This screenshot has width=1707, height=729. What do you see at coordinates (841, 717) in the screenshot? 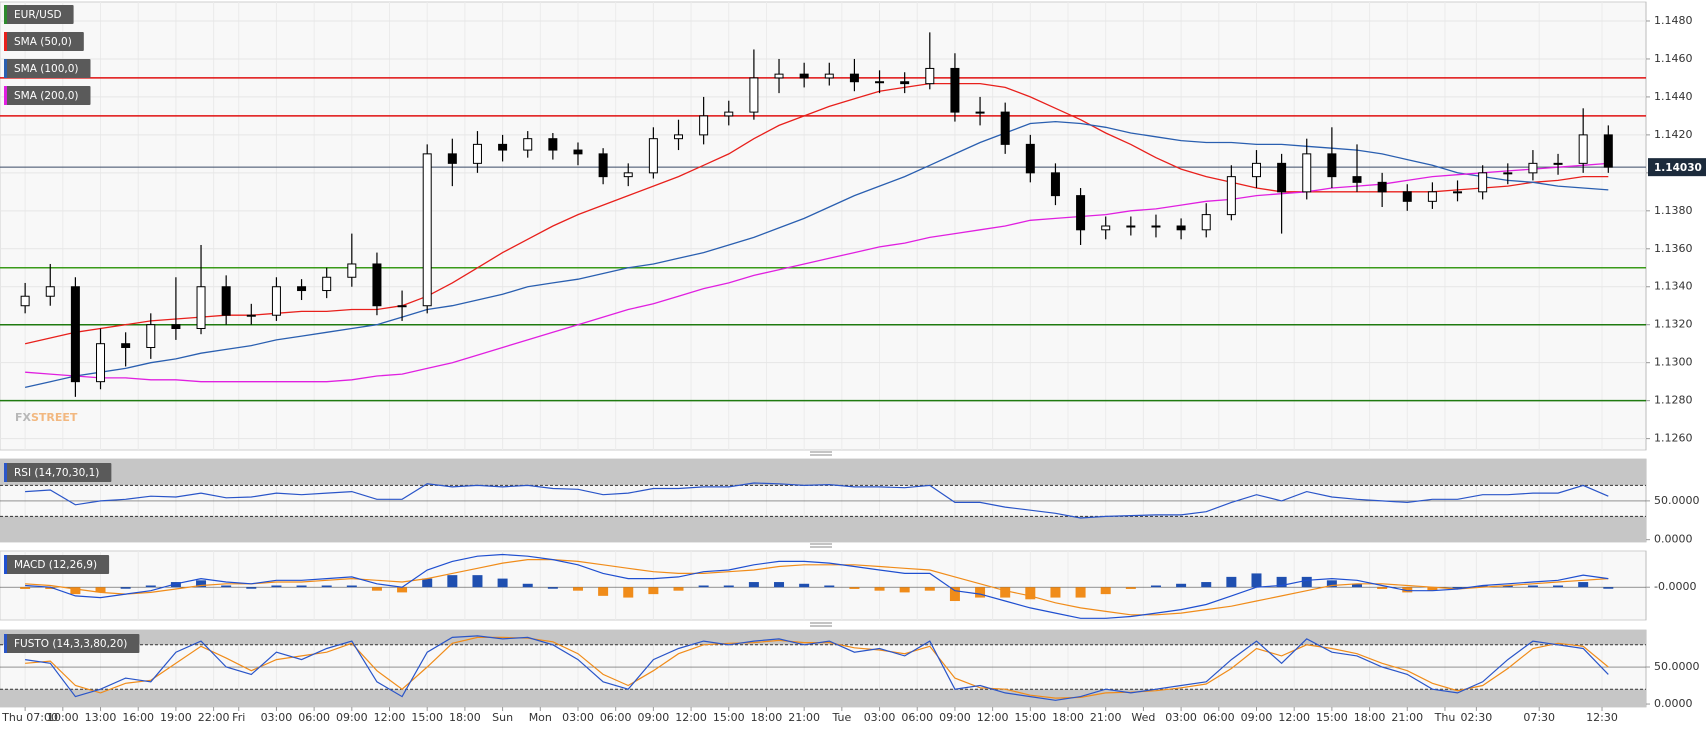
I see `x-tick-label: Tue` at bounding box center [841, 717].